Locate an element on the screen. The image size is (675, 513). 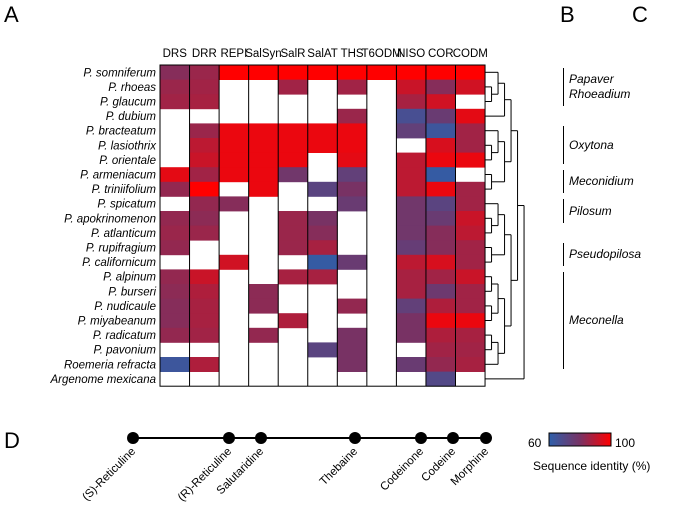
column-header: SalAT is located at coordinates (322, 54).